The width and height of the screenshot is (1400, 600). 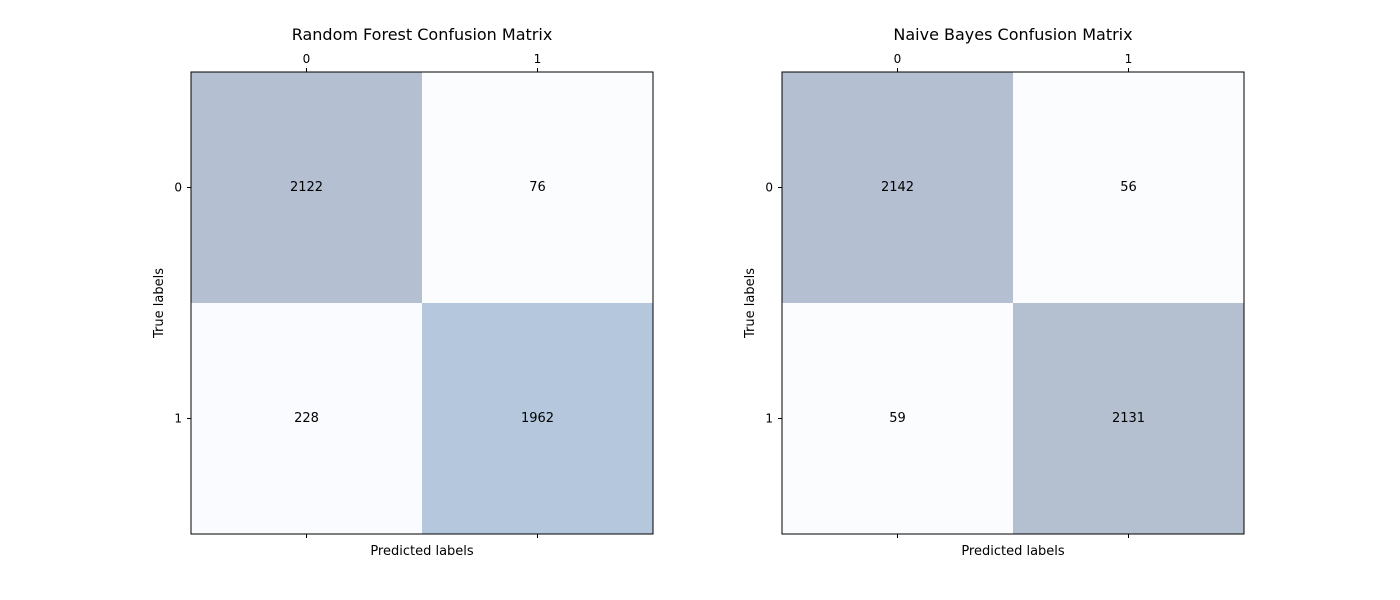 I want to click on cell-value-label: 2142, so click(x=897, y=187).